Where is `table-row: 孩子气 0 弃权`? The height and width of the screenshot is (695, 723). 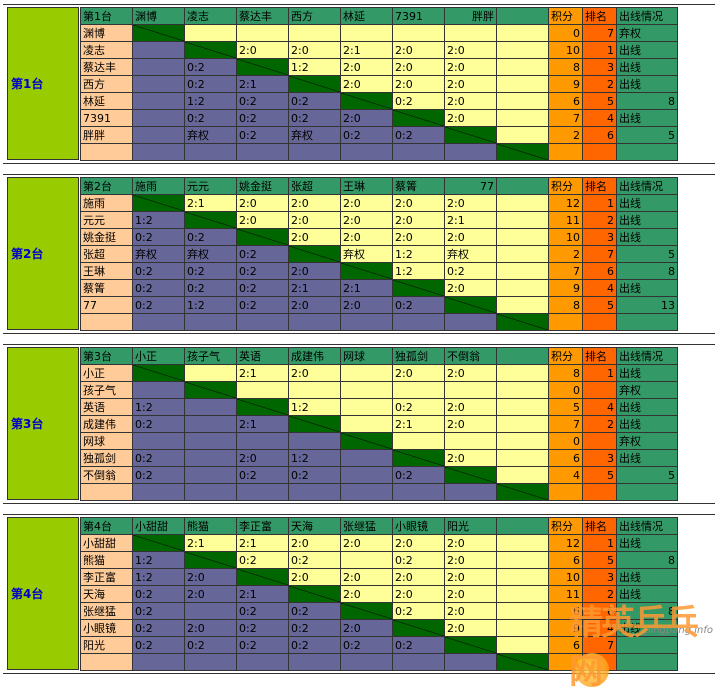 table-row: 孩子气 0 弃权 is located at coordinates (379, 390).